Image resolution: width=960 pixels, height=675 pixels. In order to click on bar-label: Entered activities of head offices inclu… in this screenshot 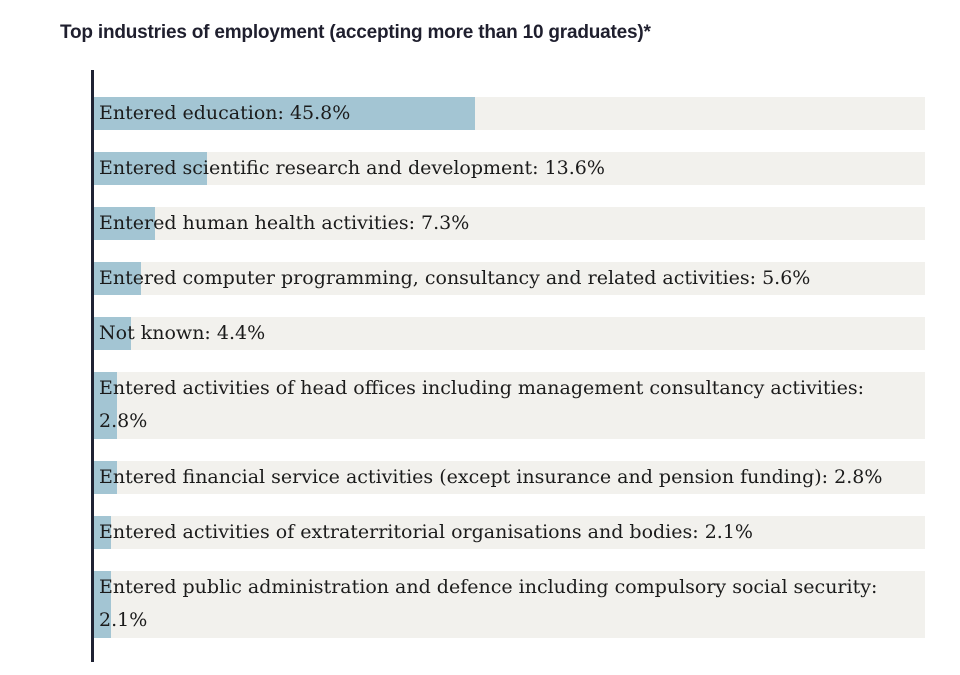, I will do `click(481, 404)`.